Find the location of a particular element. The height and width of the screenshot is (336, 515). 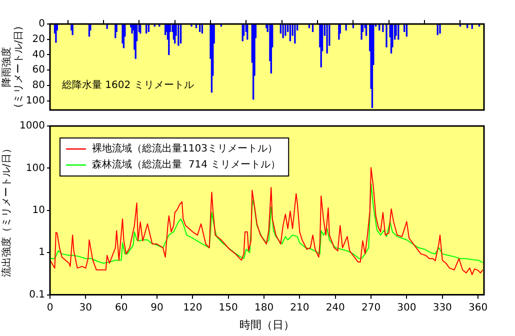

x-tick-label: 150 is located at coordinates (228, 308).